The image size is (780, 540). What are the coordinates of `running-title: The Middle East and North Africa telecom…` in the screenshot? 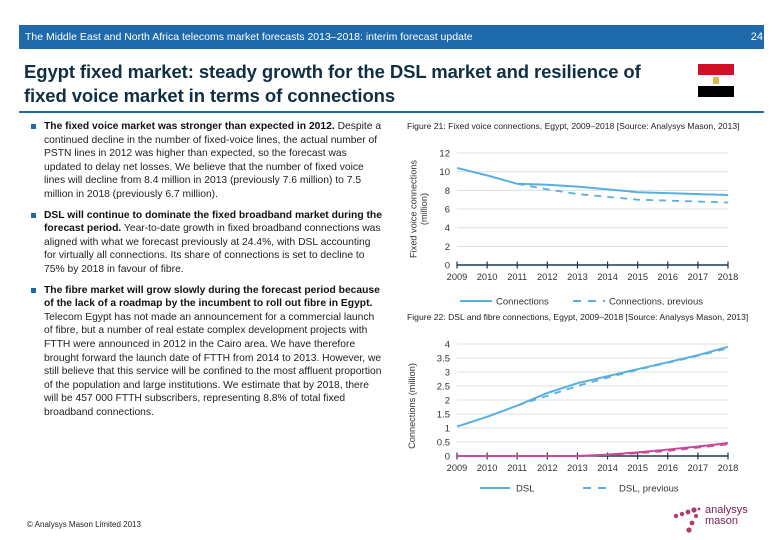 It's located at (249, 37).